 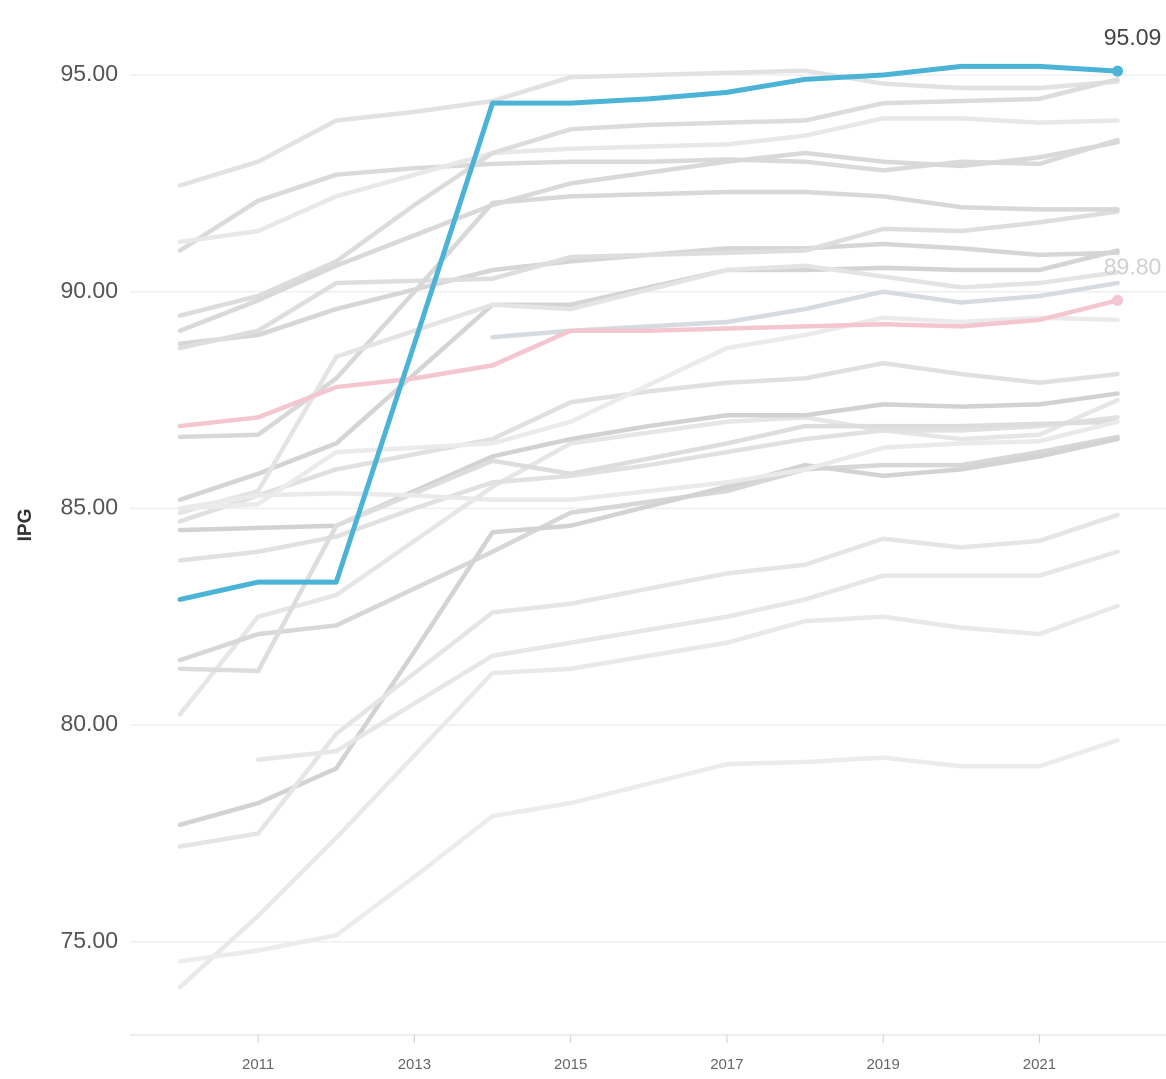 I want to click on y-tick-label: 85.00, so click(x=89, y=506).